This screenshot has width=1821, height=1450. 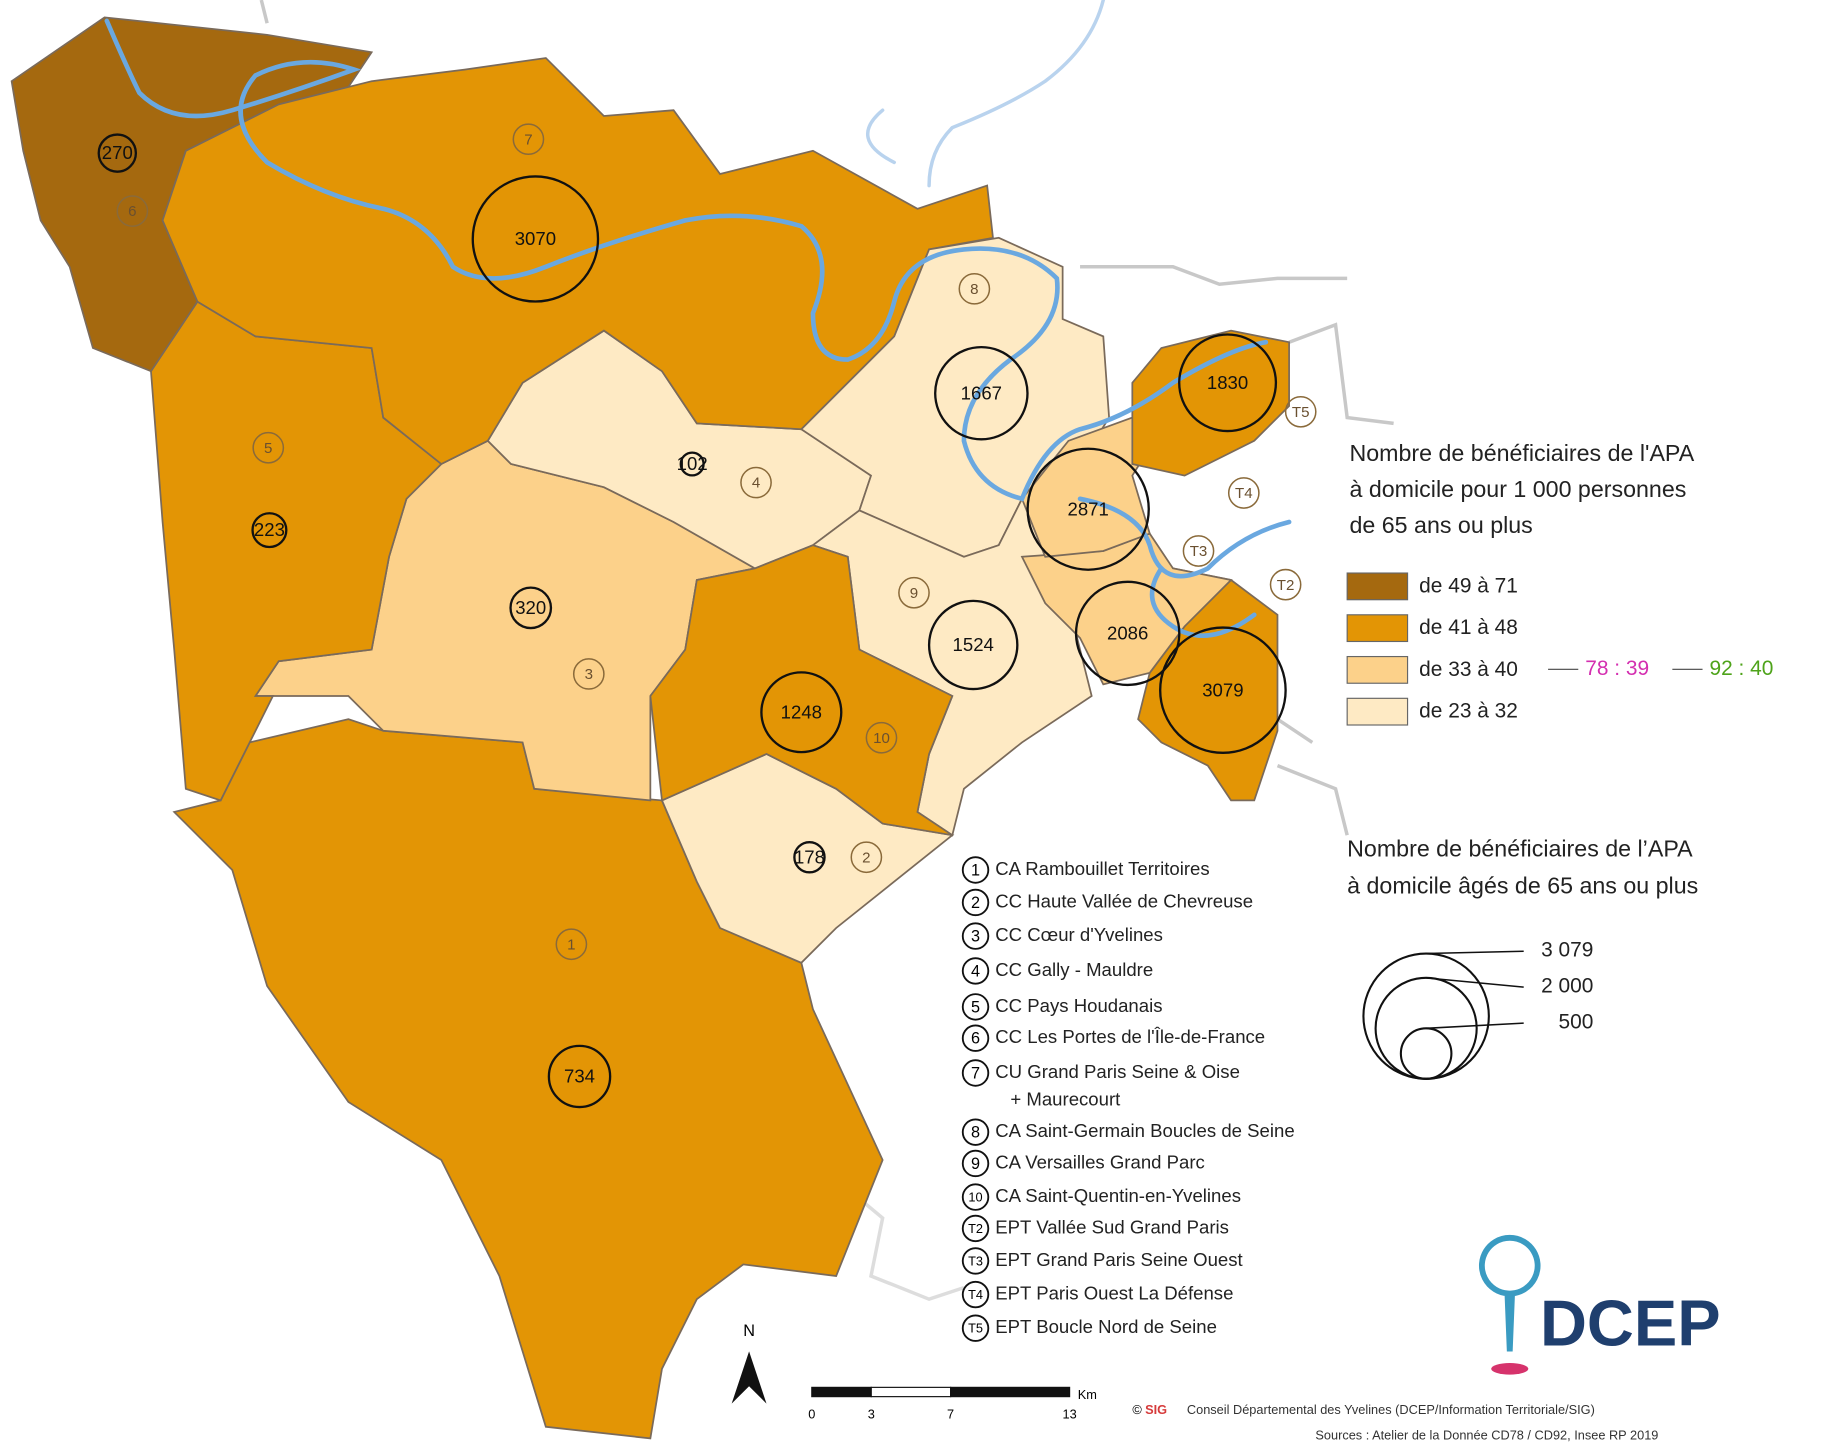 I want to click on list-name: EPT Grand Paris Seine Ouest, so click(x=1119, y=1259).